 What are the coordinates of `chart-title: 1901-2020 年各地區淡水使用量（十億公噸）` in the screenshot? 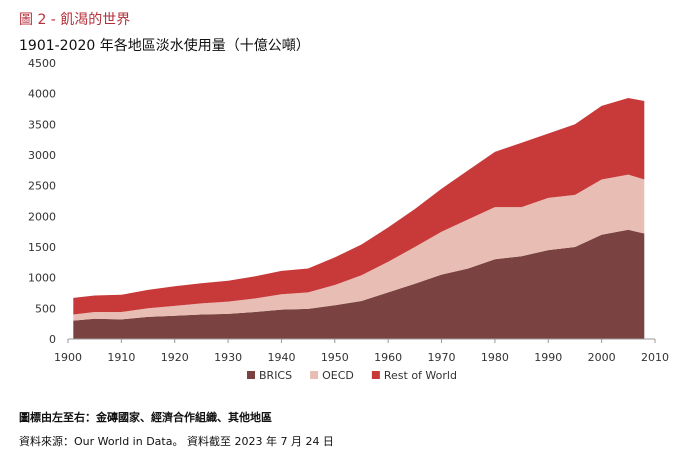 It's located at (164, 46).